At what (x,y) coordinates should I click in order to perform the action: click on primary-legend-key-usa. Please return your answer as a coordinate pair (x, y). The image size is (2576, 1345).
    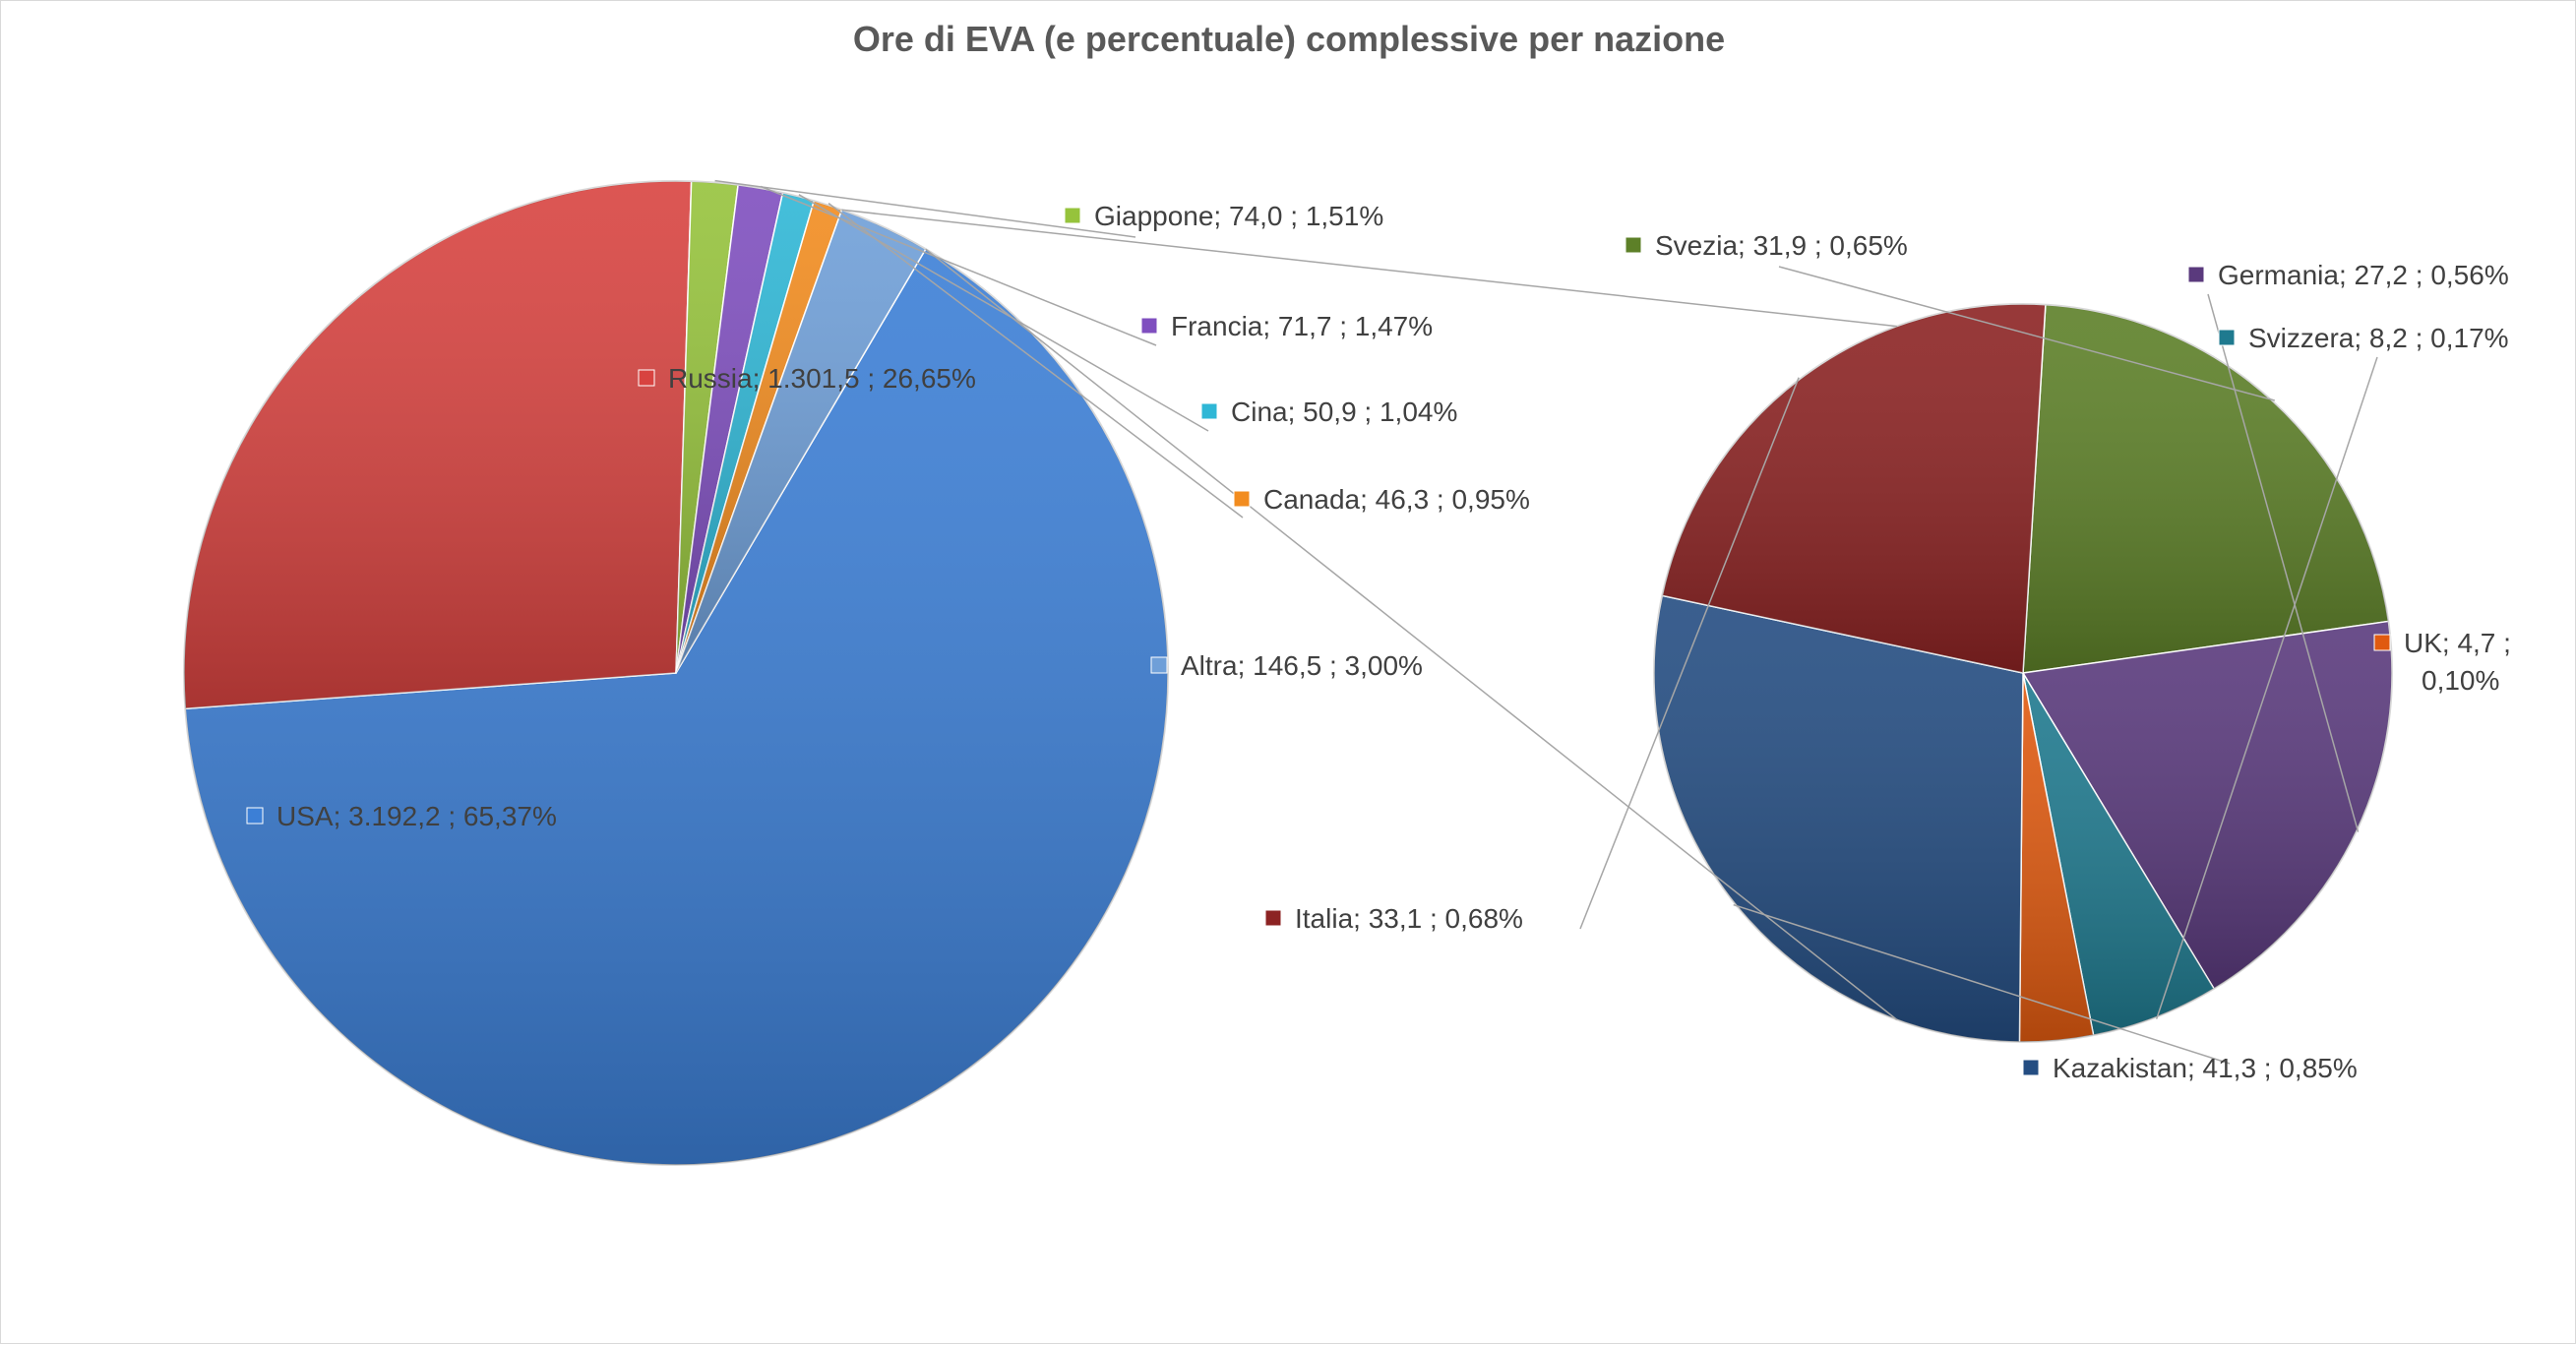
    Looking at the image, I should click on (255, 816).